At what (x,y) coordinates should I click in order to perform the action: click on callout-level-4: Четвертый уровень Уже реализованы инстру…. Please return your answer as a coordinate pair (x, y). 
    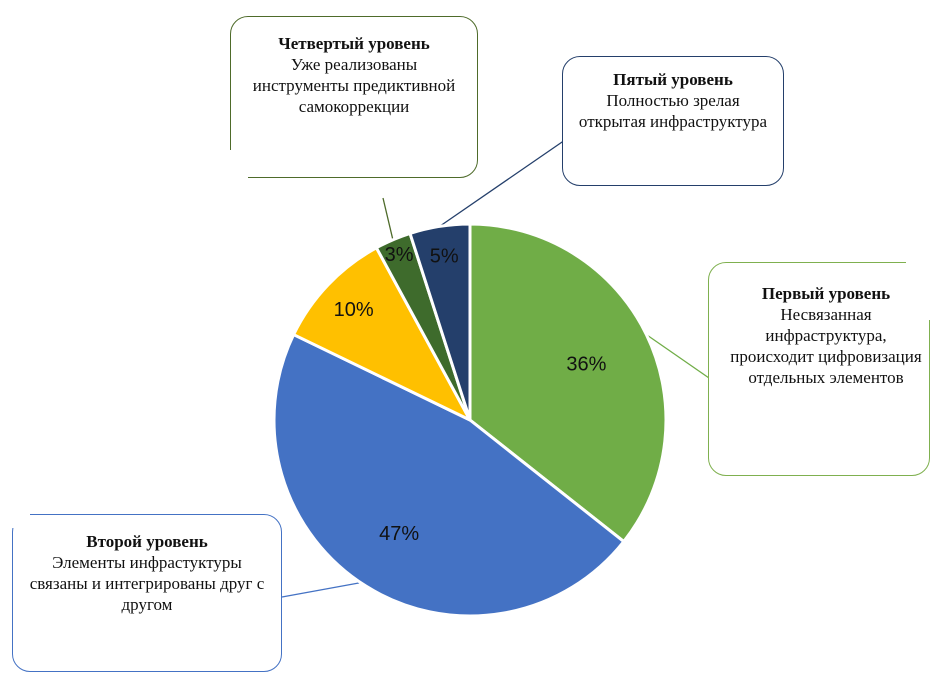
    Looking at the image, I should click on (353, 98).